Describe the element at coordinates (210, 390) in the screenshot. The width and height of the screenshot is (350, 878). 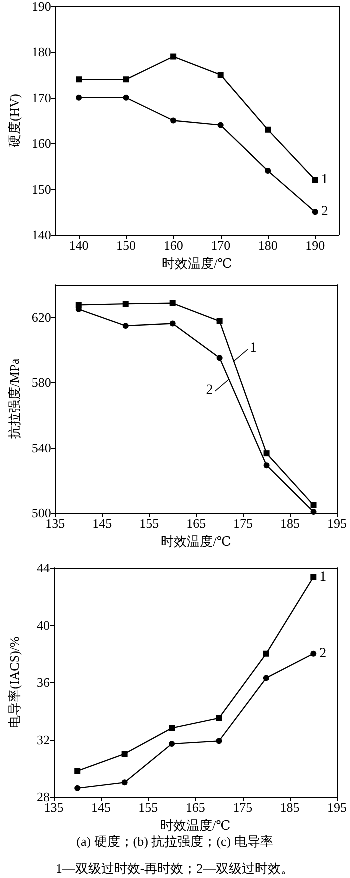
I see `annotation: 2` at that location.